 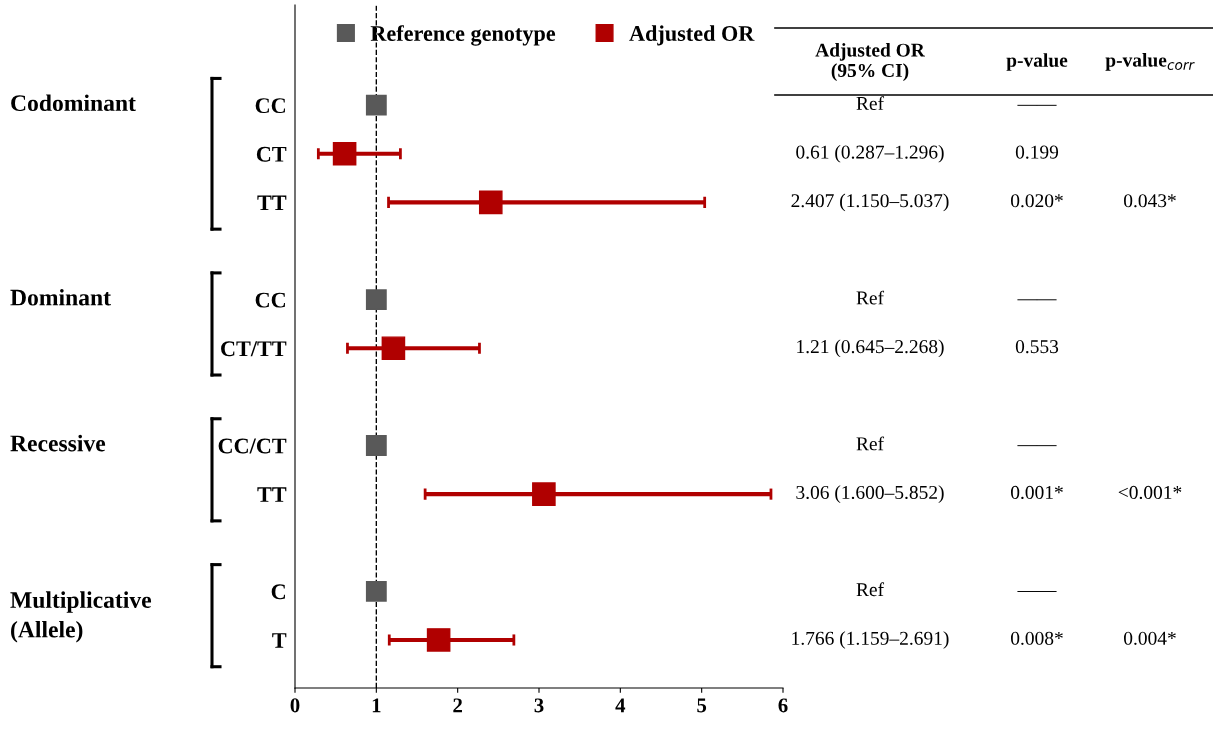 What do you see at coordinates (457, 705) in the screenshot?
I see `x-tick-label: 2` at bounding box center [457, 705].